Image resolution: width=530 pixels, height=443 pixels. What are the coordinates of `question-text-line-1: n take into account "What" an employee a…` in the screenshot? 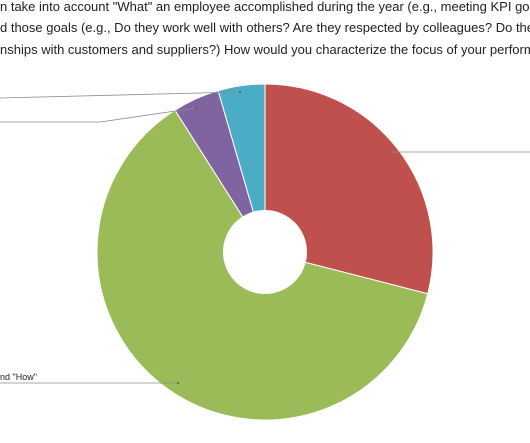 It's located at (265, 7).